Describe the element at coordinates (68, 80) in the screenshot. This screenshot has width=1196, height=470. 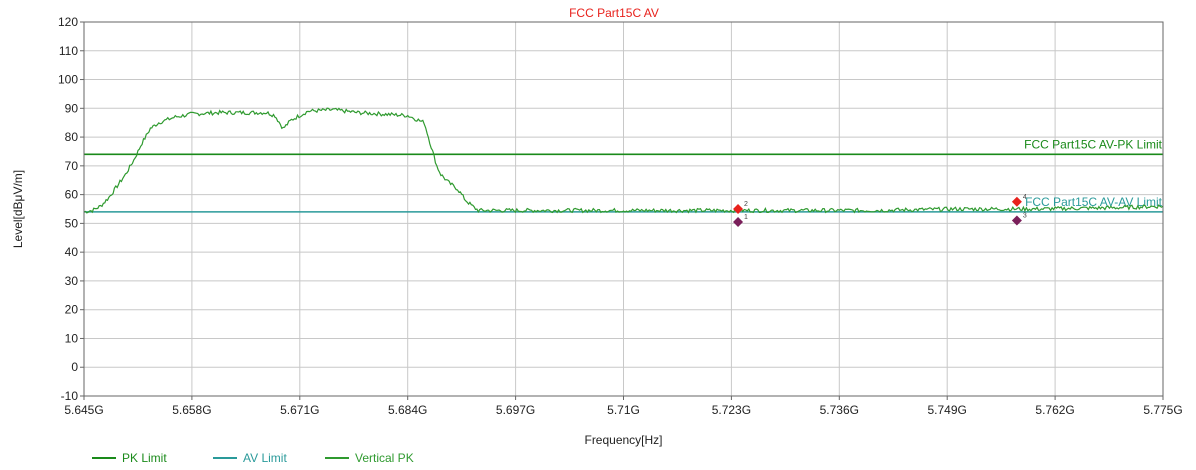
I see `y-tick-label: 100` at that location.